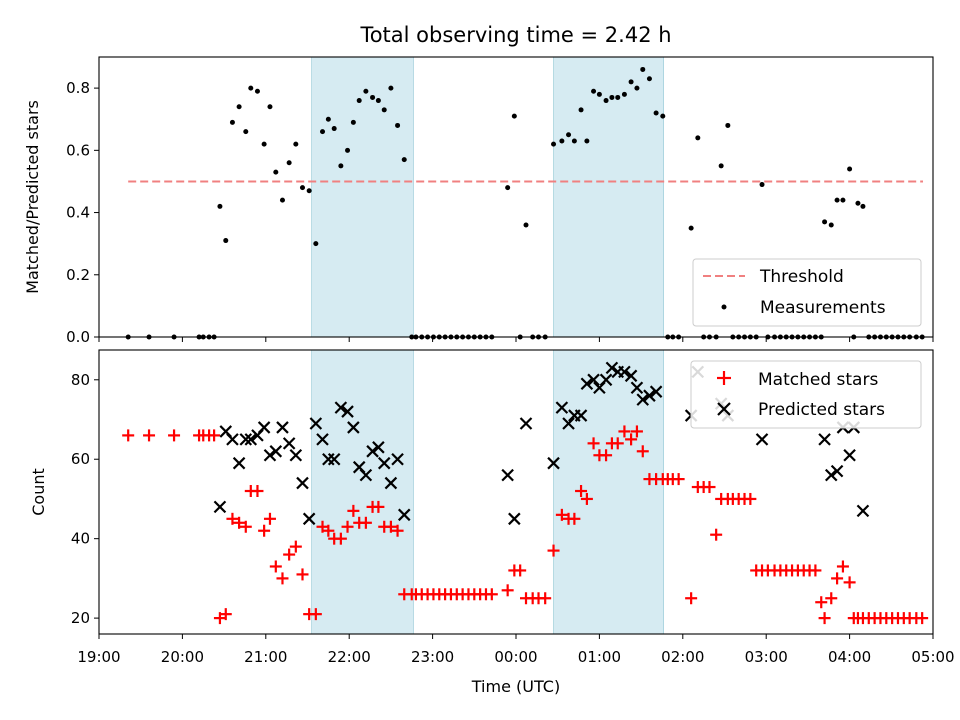  Describe the element at coordinates (515, 657) in the screenshot. I see `x-tick-label: 00:00` at that location.